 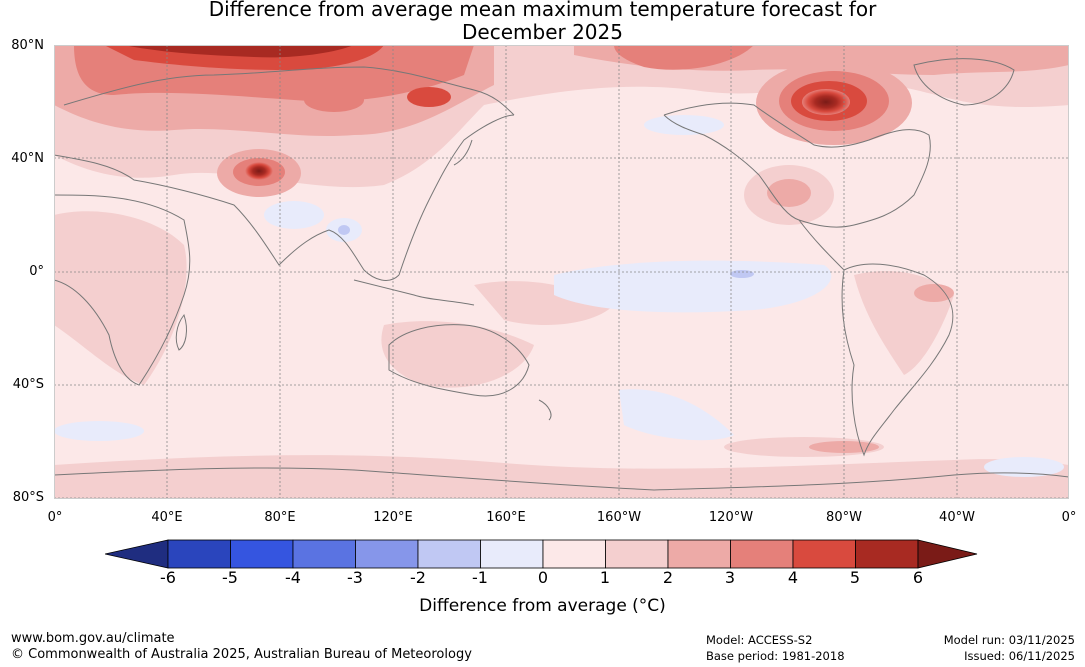 I want to click on lat-label-80n: 80°N, so click(x=27, y=45).